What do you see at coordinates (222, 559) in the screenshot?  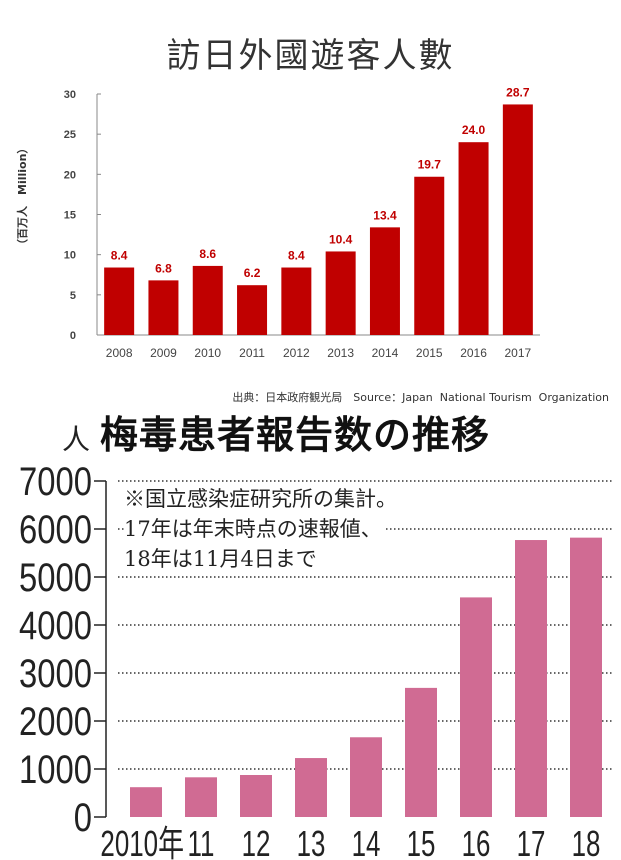 I see `note-line: 18年は11月4日まで` at bounding box center [222, 559].